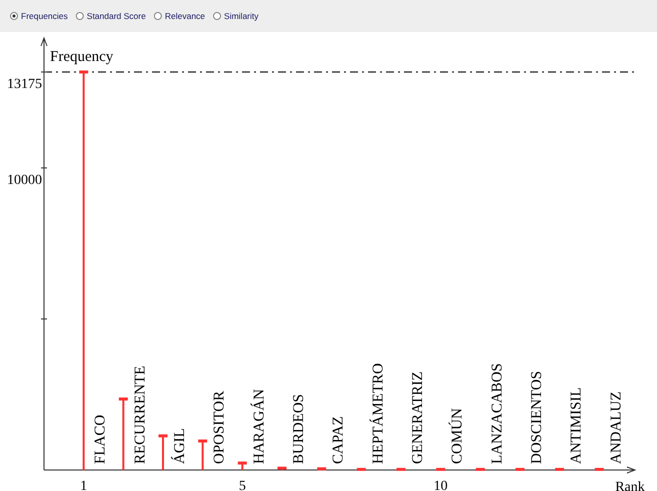 The height and width of the screenshot is (491, 657). What do you see at coordinates (242, 16) in the screenshot?
I see `text: Similarity` at bounding box center [242, 16].